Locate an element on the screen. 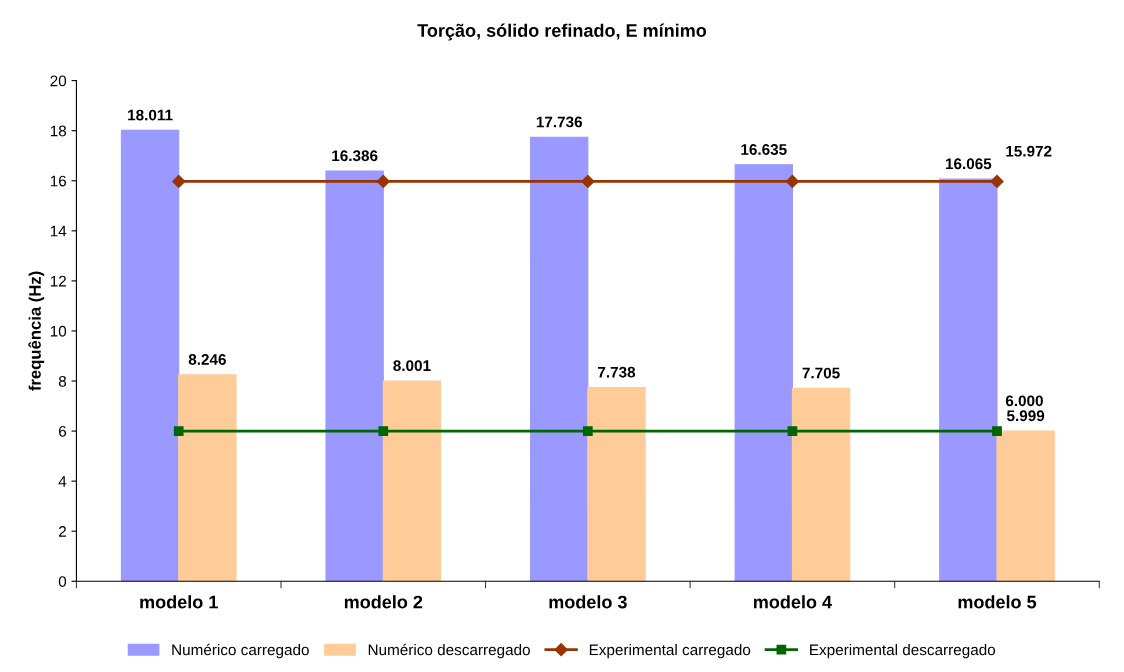  y-tick-label: 6 is located at coordinates (62, 431).